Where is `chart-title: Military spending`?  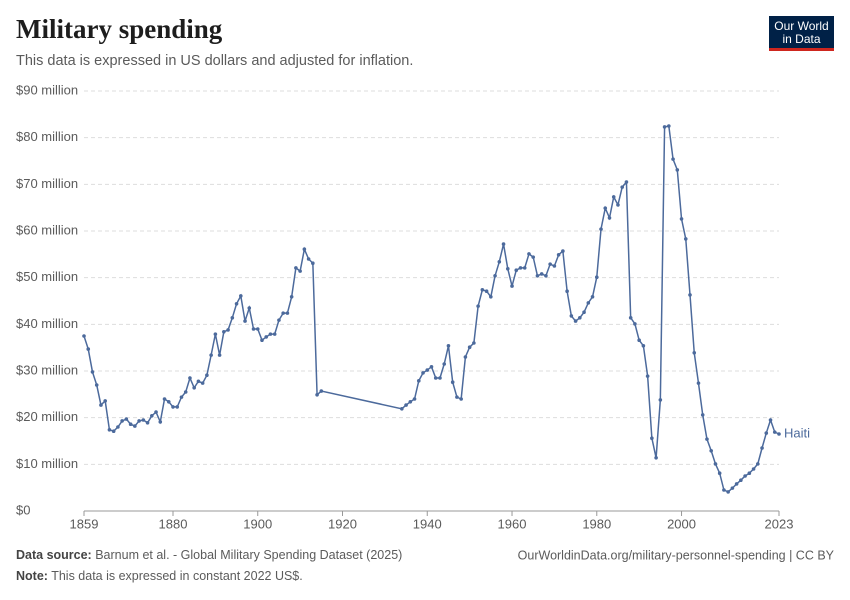 chart-title: Military spending is located at coordinates (119, 29).